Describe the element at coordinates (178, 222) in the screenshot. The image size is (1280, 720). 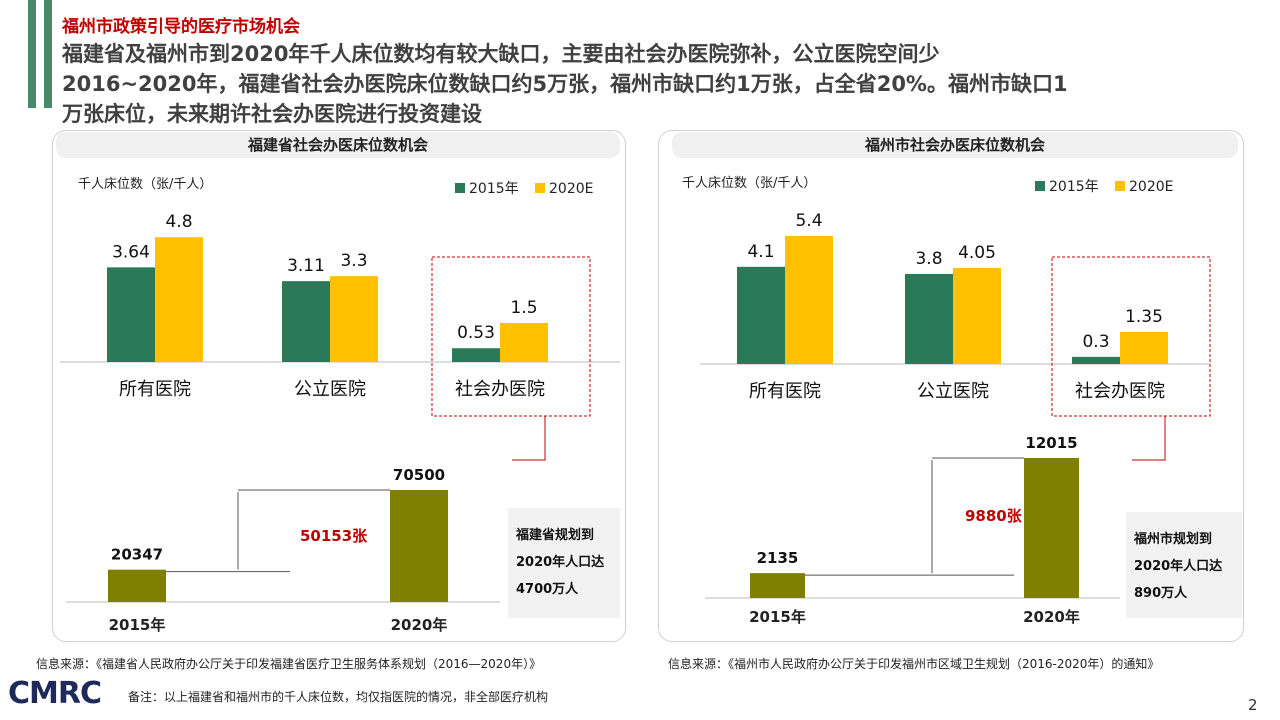
I see `data-label: 4.8` at that location.